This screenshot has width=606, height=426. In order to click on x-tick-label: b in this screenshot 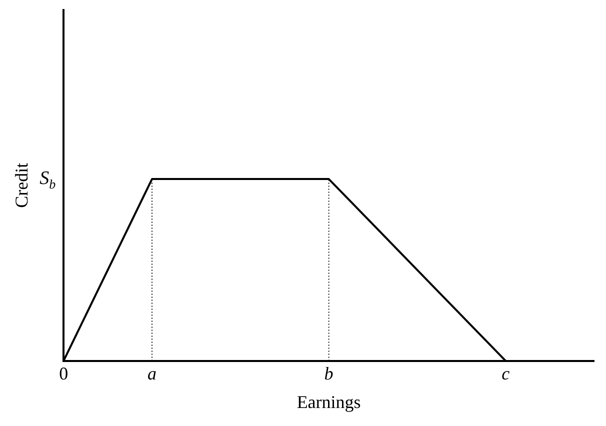, I will do `click(329, 373)`.